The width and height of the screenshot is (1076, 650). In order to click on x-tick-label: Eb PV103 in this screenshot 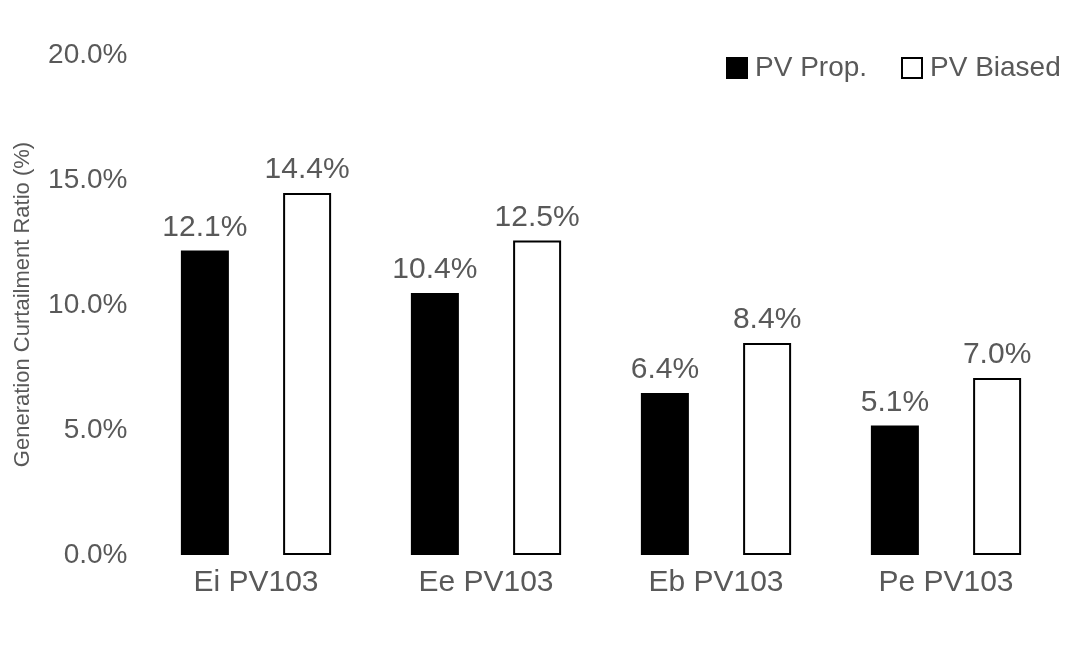, I will do `click(716, 580)`.